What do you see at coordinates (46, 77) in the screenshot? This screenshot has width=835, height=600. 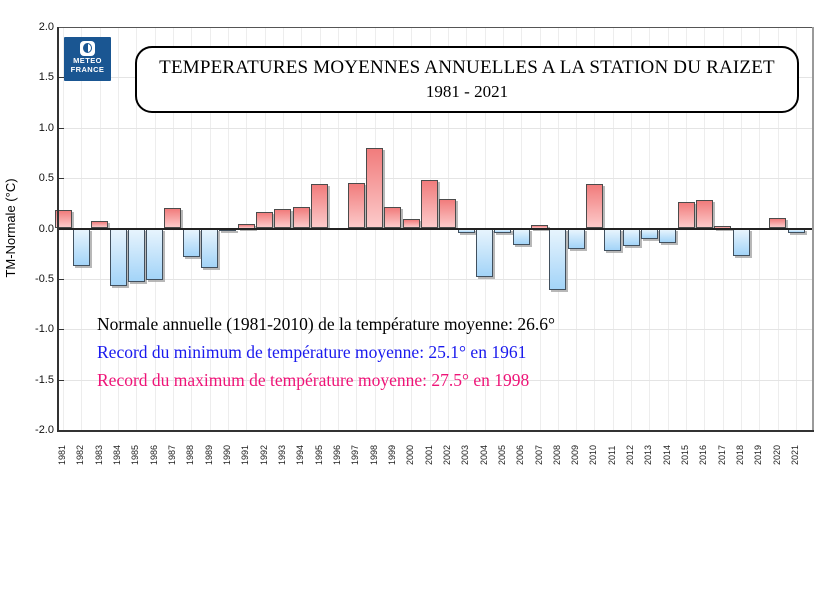 I see `y-axis-tick-label: 1.5` at bounding box center [46, 77].